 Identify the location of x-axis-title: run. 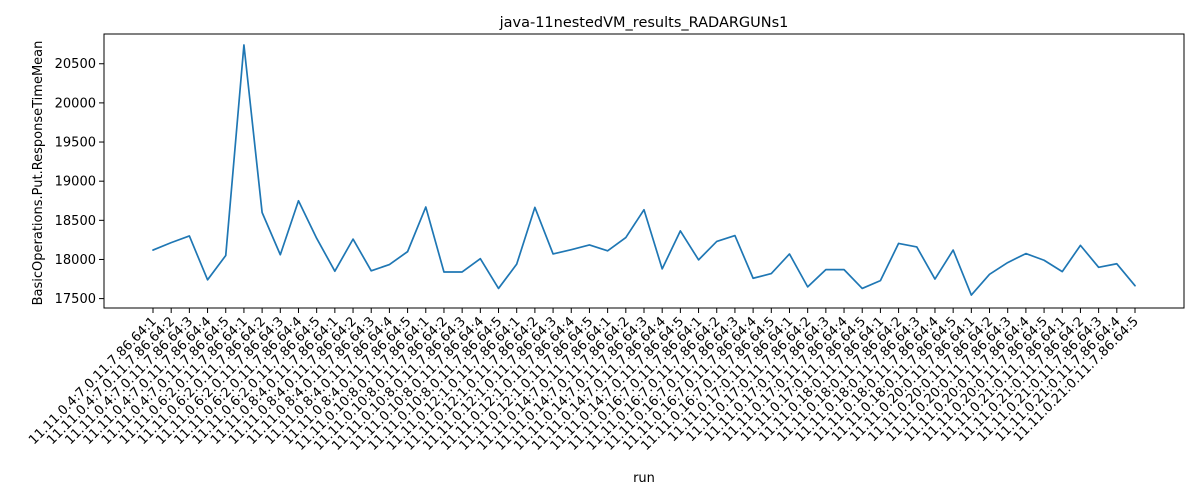
(644, 478).